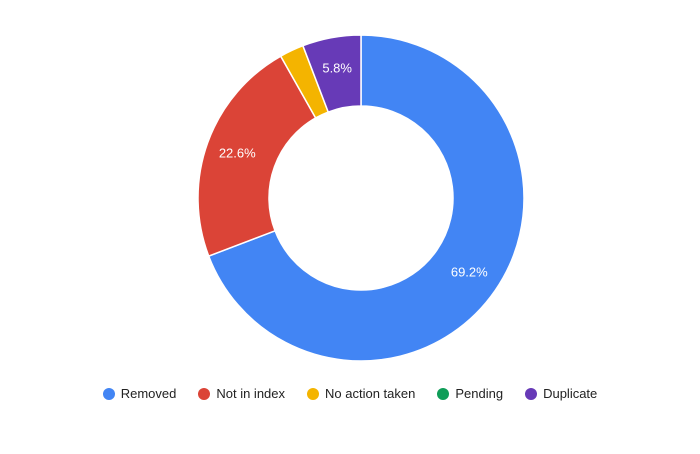 Image resolution: width=700 pixels, height=454 pixels. I want to click on slice-duplicate, so click(331, 74).